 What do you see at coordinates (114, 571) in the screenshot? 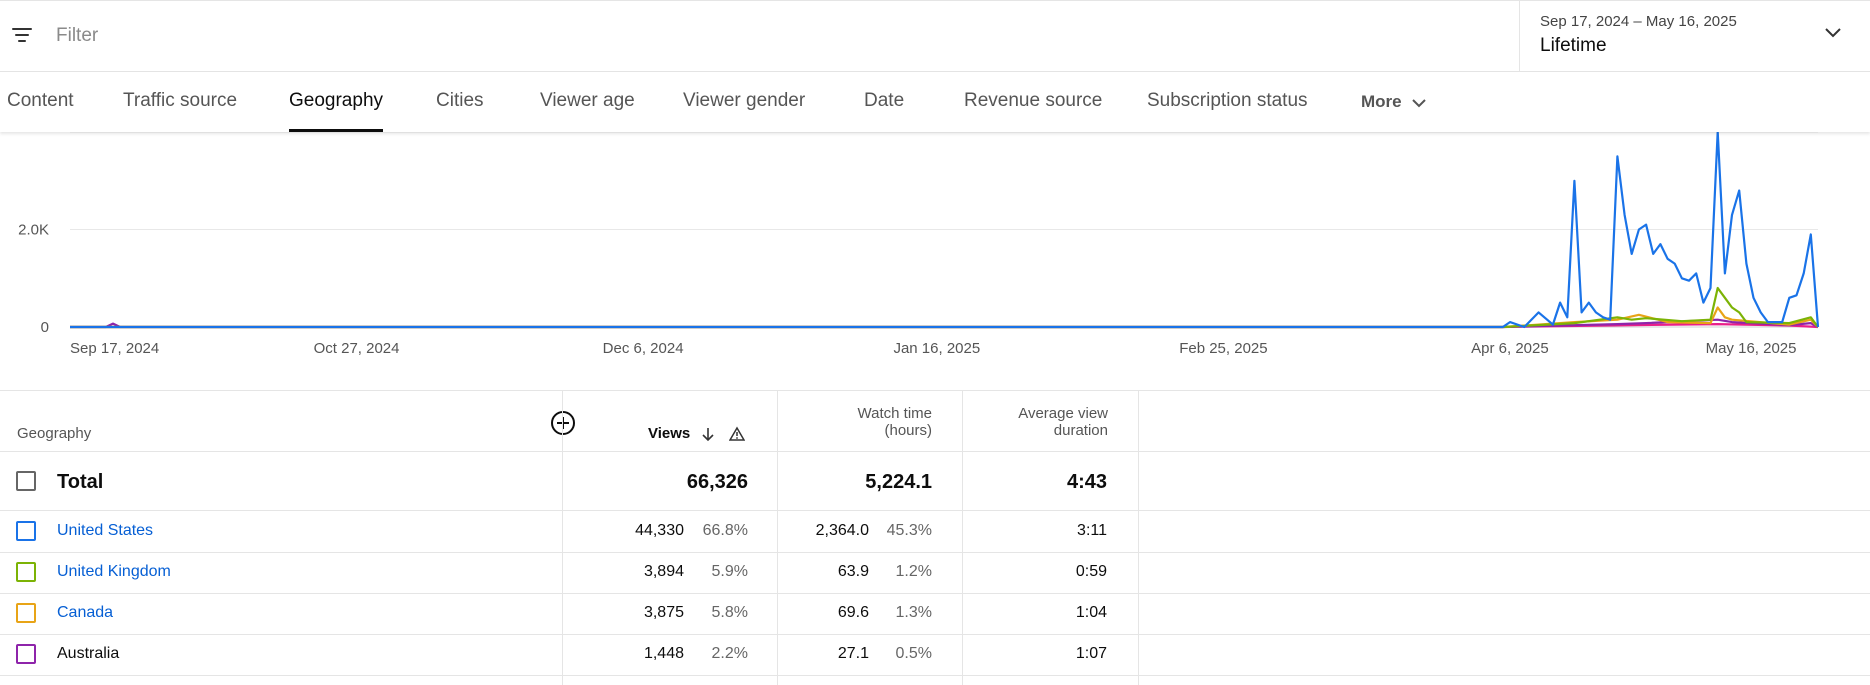
I see `country-name: United Kingdom` at bounding box center [114, 571].